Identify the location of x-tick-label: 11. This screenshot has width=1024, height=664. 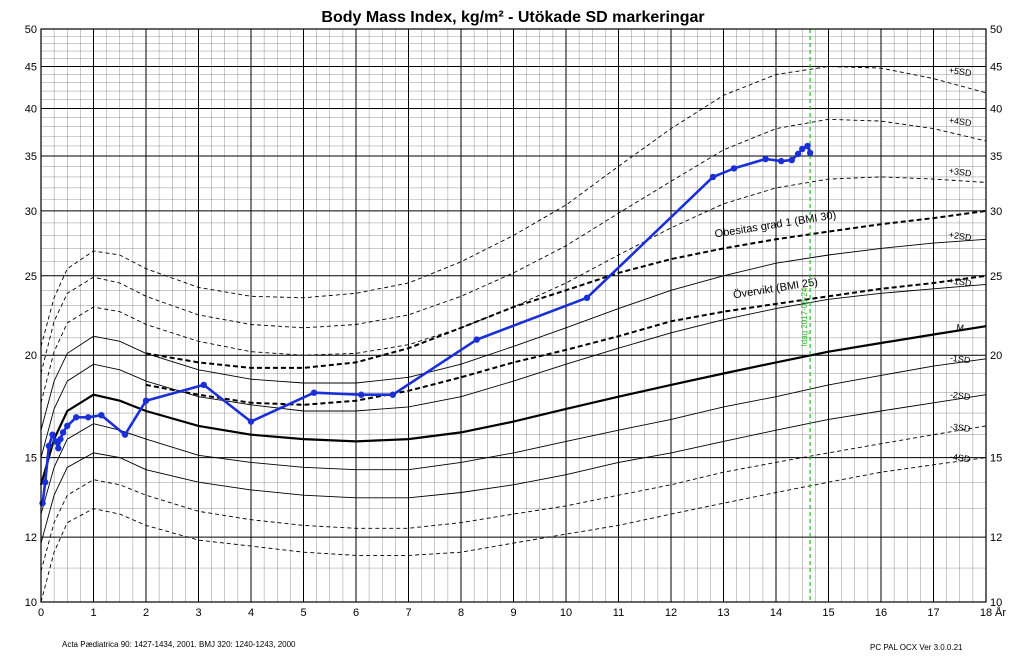
(618, 613).